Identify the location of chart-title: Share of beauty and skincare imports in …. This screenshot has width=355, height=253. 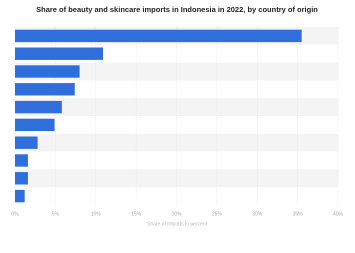
(177, 9).